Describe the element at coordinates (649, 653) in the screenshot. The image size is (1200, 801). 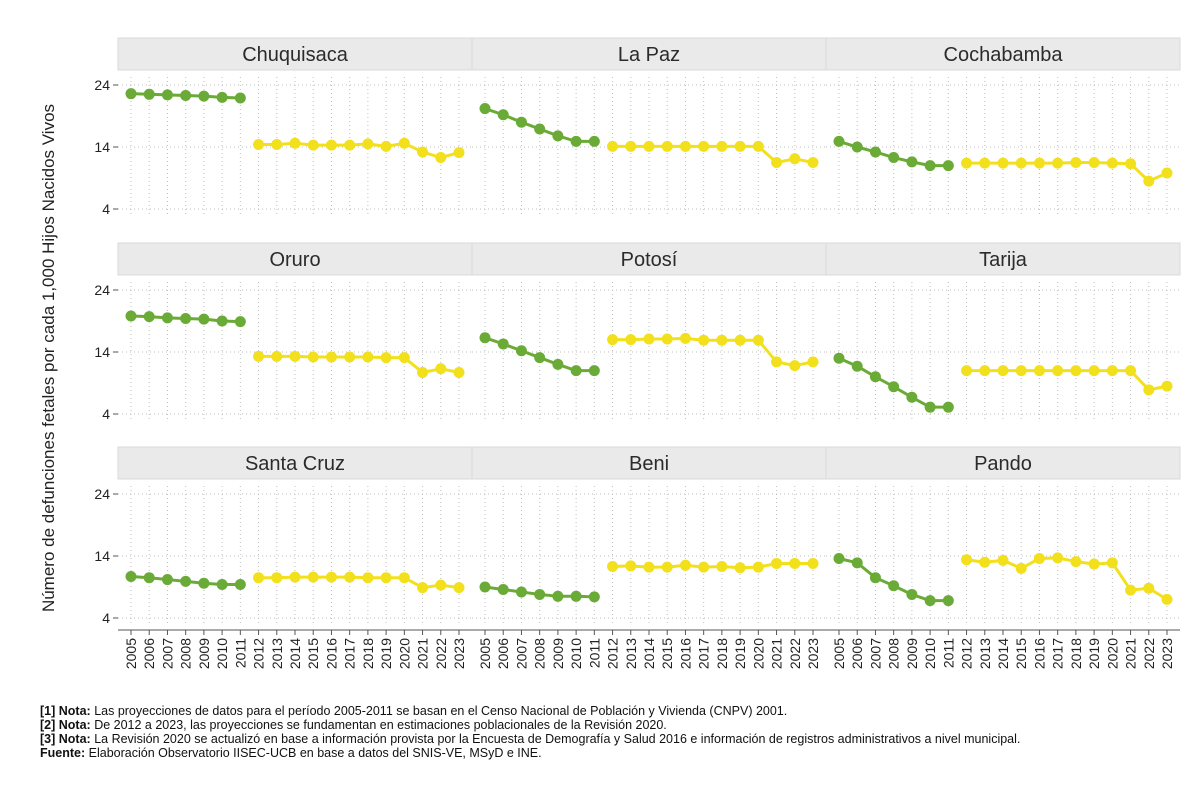
I see `x-tick-label: 2014` at that location.